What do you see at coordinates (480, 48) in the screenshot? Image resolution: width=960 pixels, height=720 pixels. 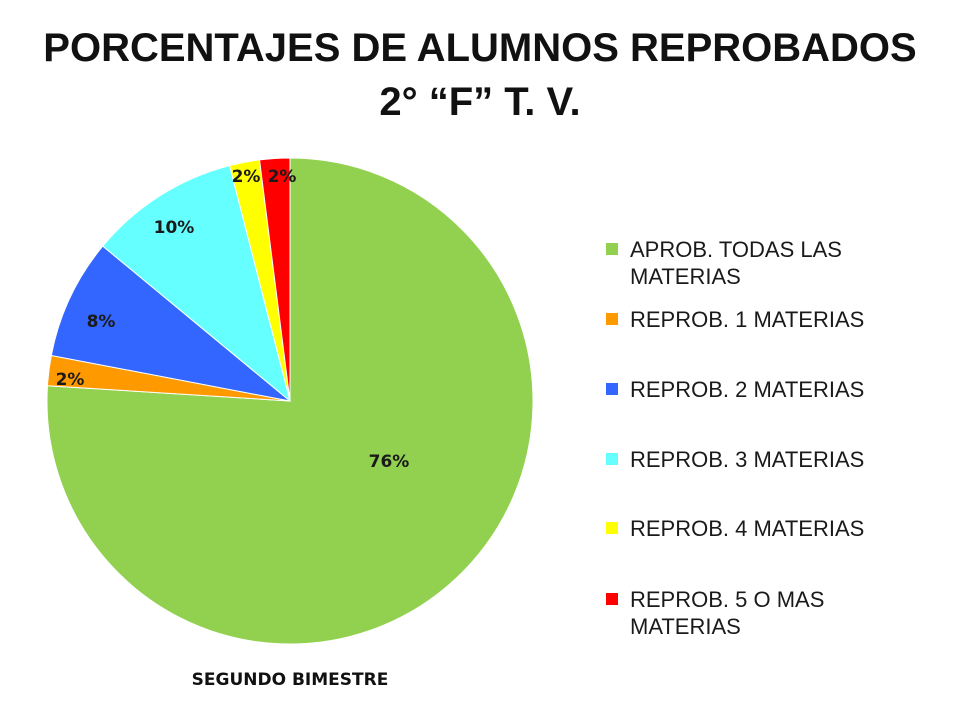 I see `chart-title-line-1: PORCENTAJES DE ALUMNOS REPROBADOS` at bounding box center [480, 48].